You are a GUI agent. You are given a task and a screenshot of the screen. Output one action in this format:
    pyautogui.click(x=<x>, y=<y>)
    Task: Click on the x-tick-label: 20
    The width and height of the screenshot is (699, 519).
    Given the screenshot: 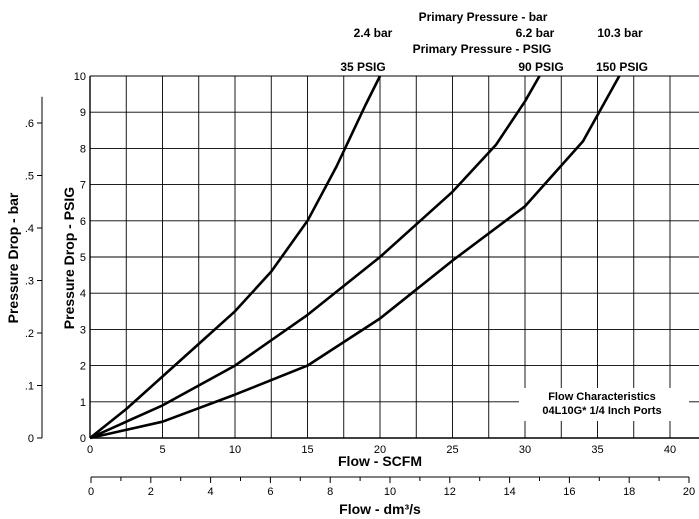 What is the action you would take?
    pyautogui.click(x=380, y=450)
    